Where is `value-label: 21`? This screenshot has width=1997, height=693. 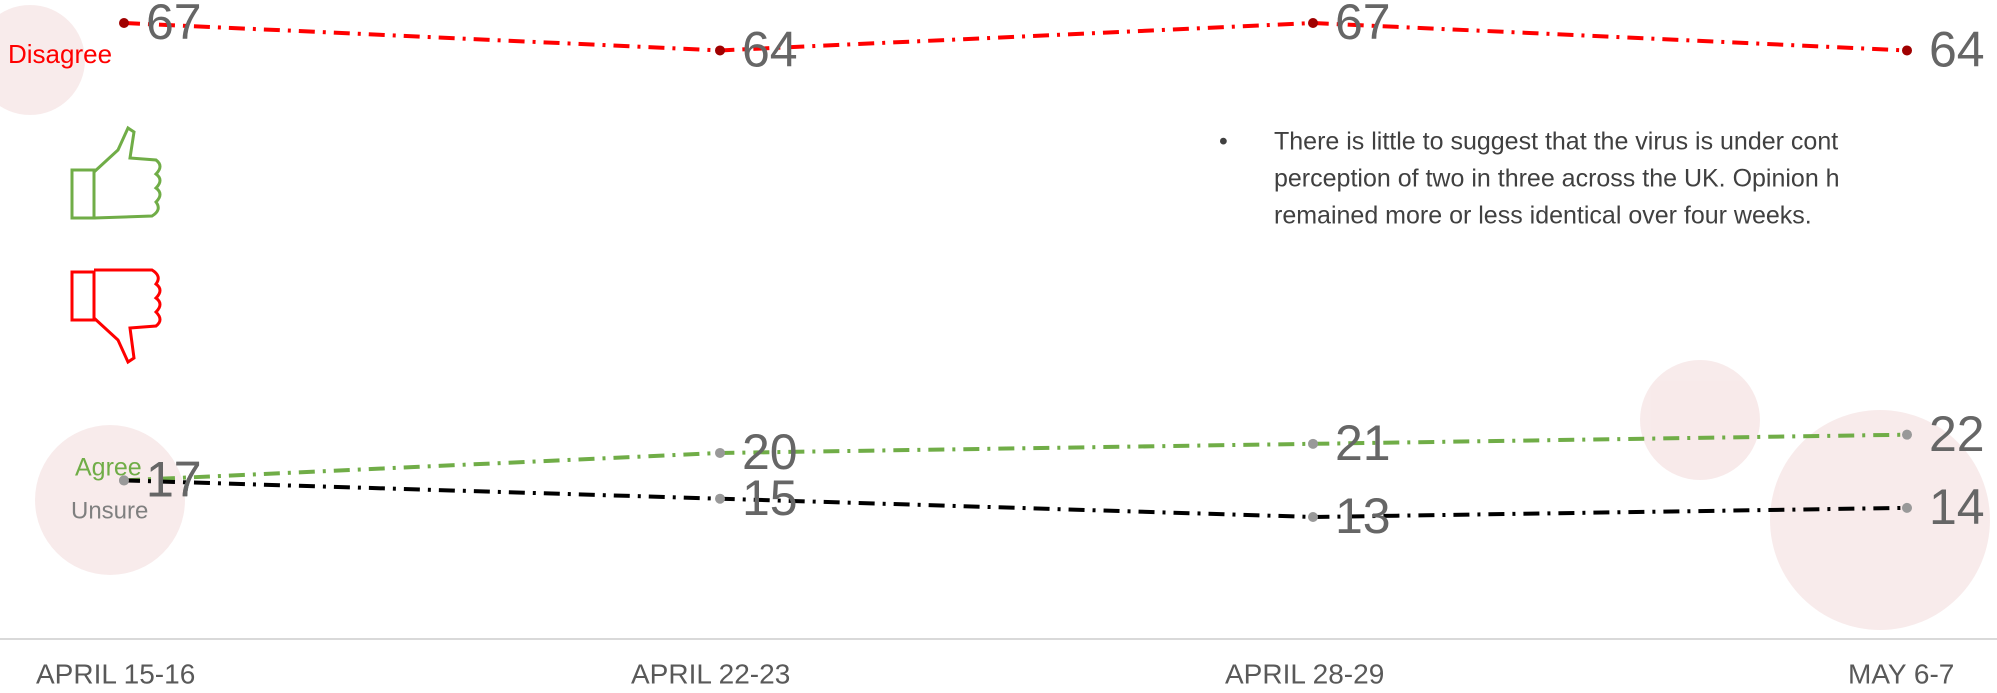
value-label: 21 is located at coordinates (1363, 443).